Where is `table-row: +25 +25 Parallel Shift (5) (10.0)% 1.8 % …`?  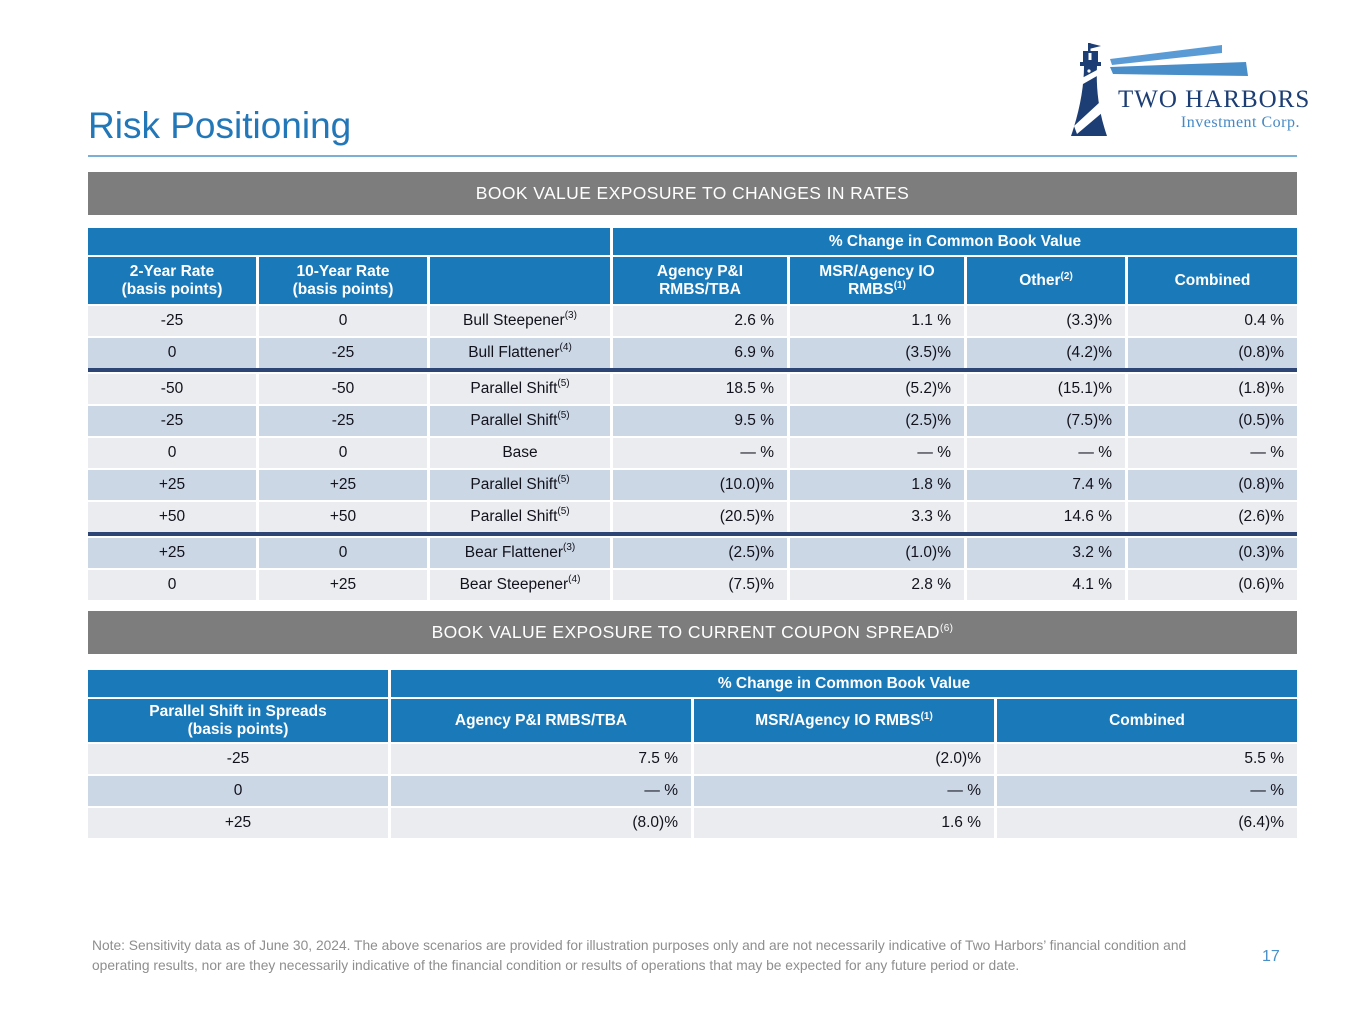 table-row: +25 +25 Parallel Shift (5) (10.0)% 1.8 % … is located at coordinates (692, 485).